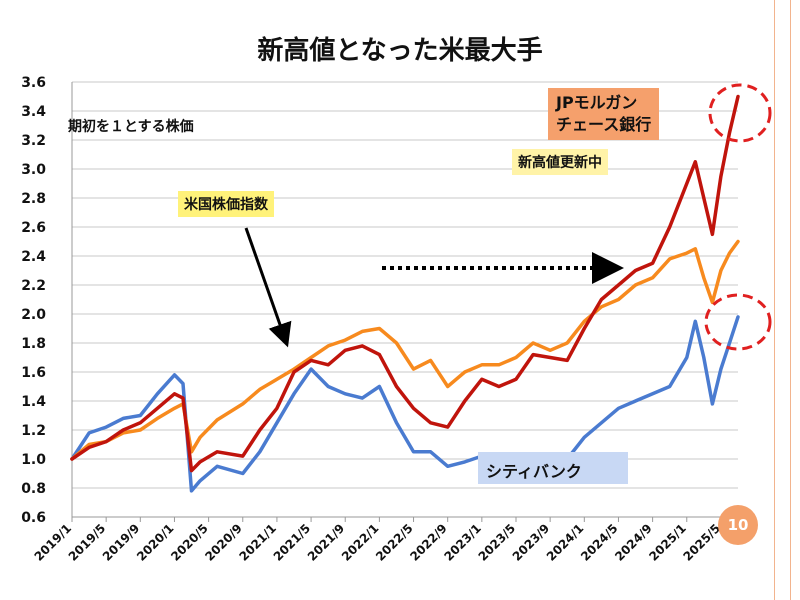 Image resolution: width=800 pixels, height=600 pixels. Describe the element at coordinates (33, 170) in the screenshot. I see `y-tick-label: 3.0` at that location.